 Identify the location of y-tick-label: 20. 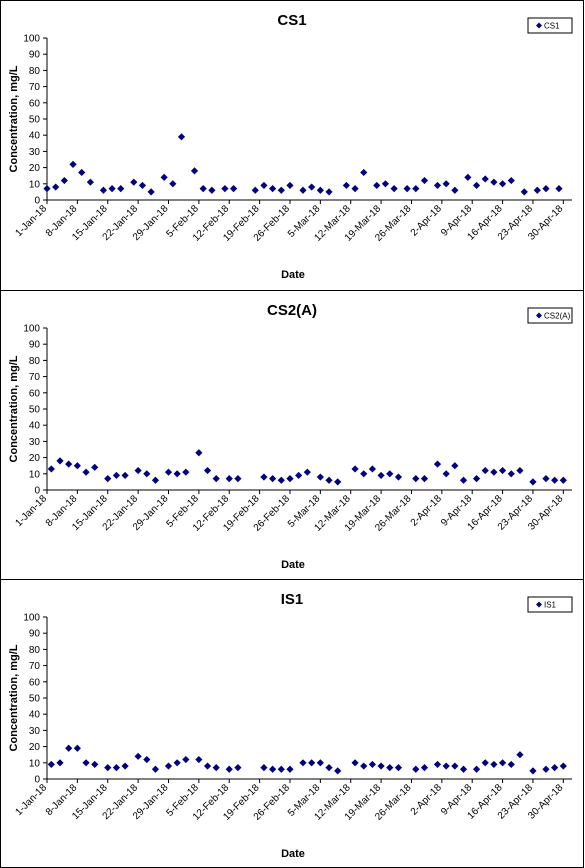
(35, 168).